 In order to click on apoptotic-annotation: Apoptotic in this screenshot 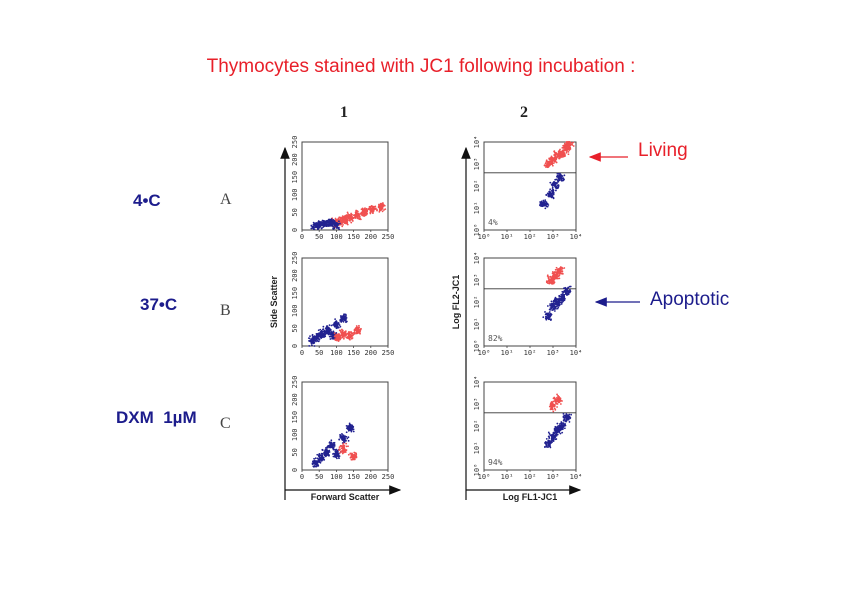, I will do `click(690, 299)`.